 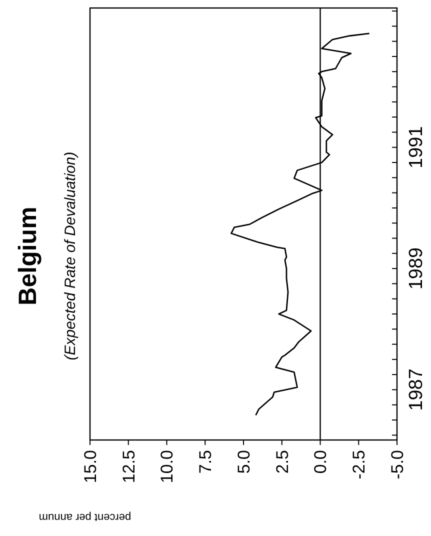 What do you see at coordinates (128, 467) in the screenshot?
I see `x-tick-label: 12.5` at bounding box center [128, 467].